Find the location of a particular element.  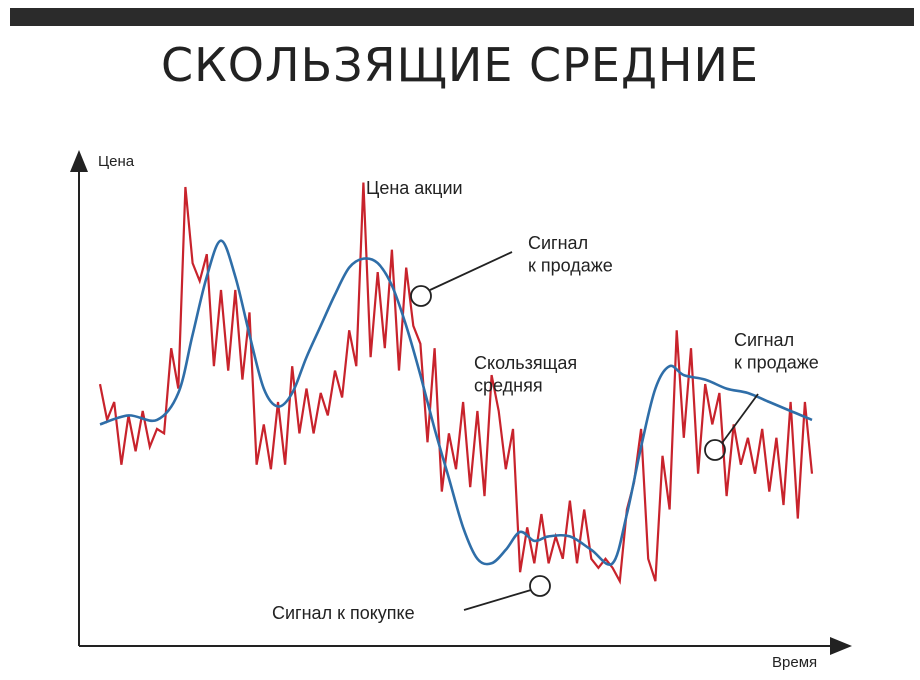

y-axis-label: Цена is located at coordinates (116, 161).